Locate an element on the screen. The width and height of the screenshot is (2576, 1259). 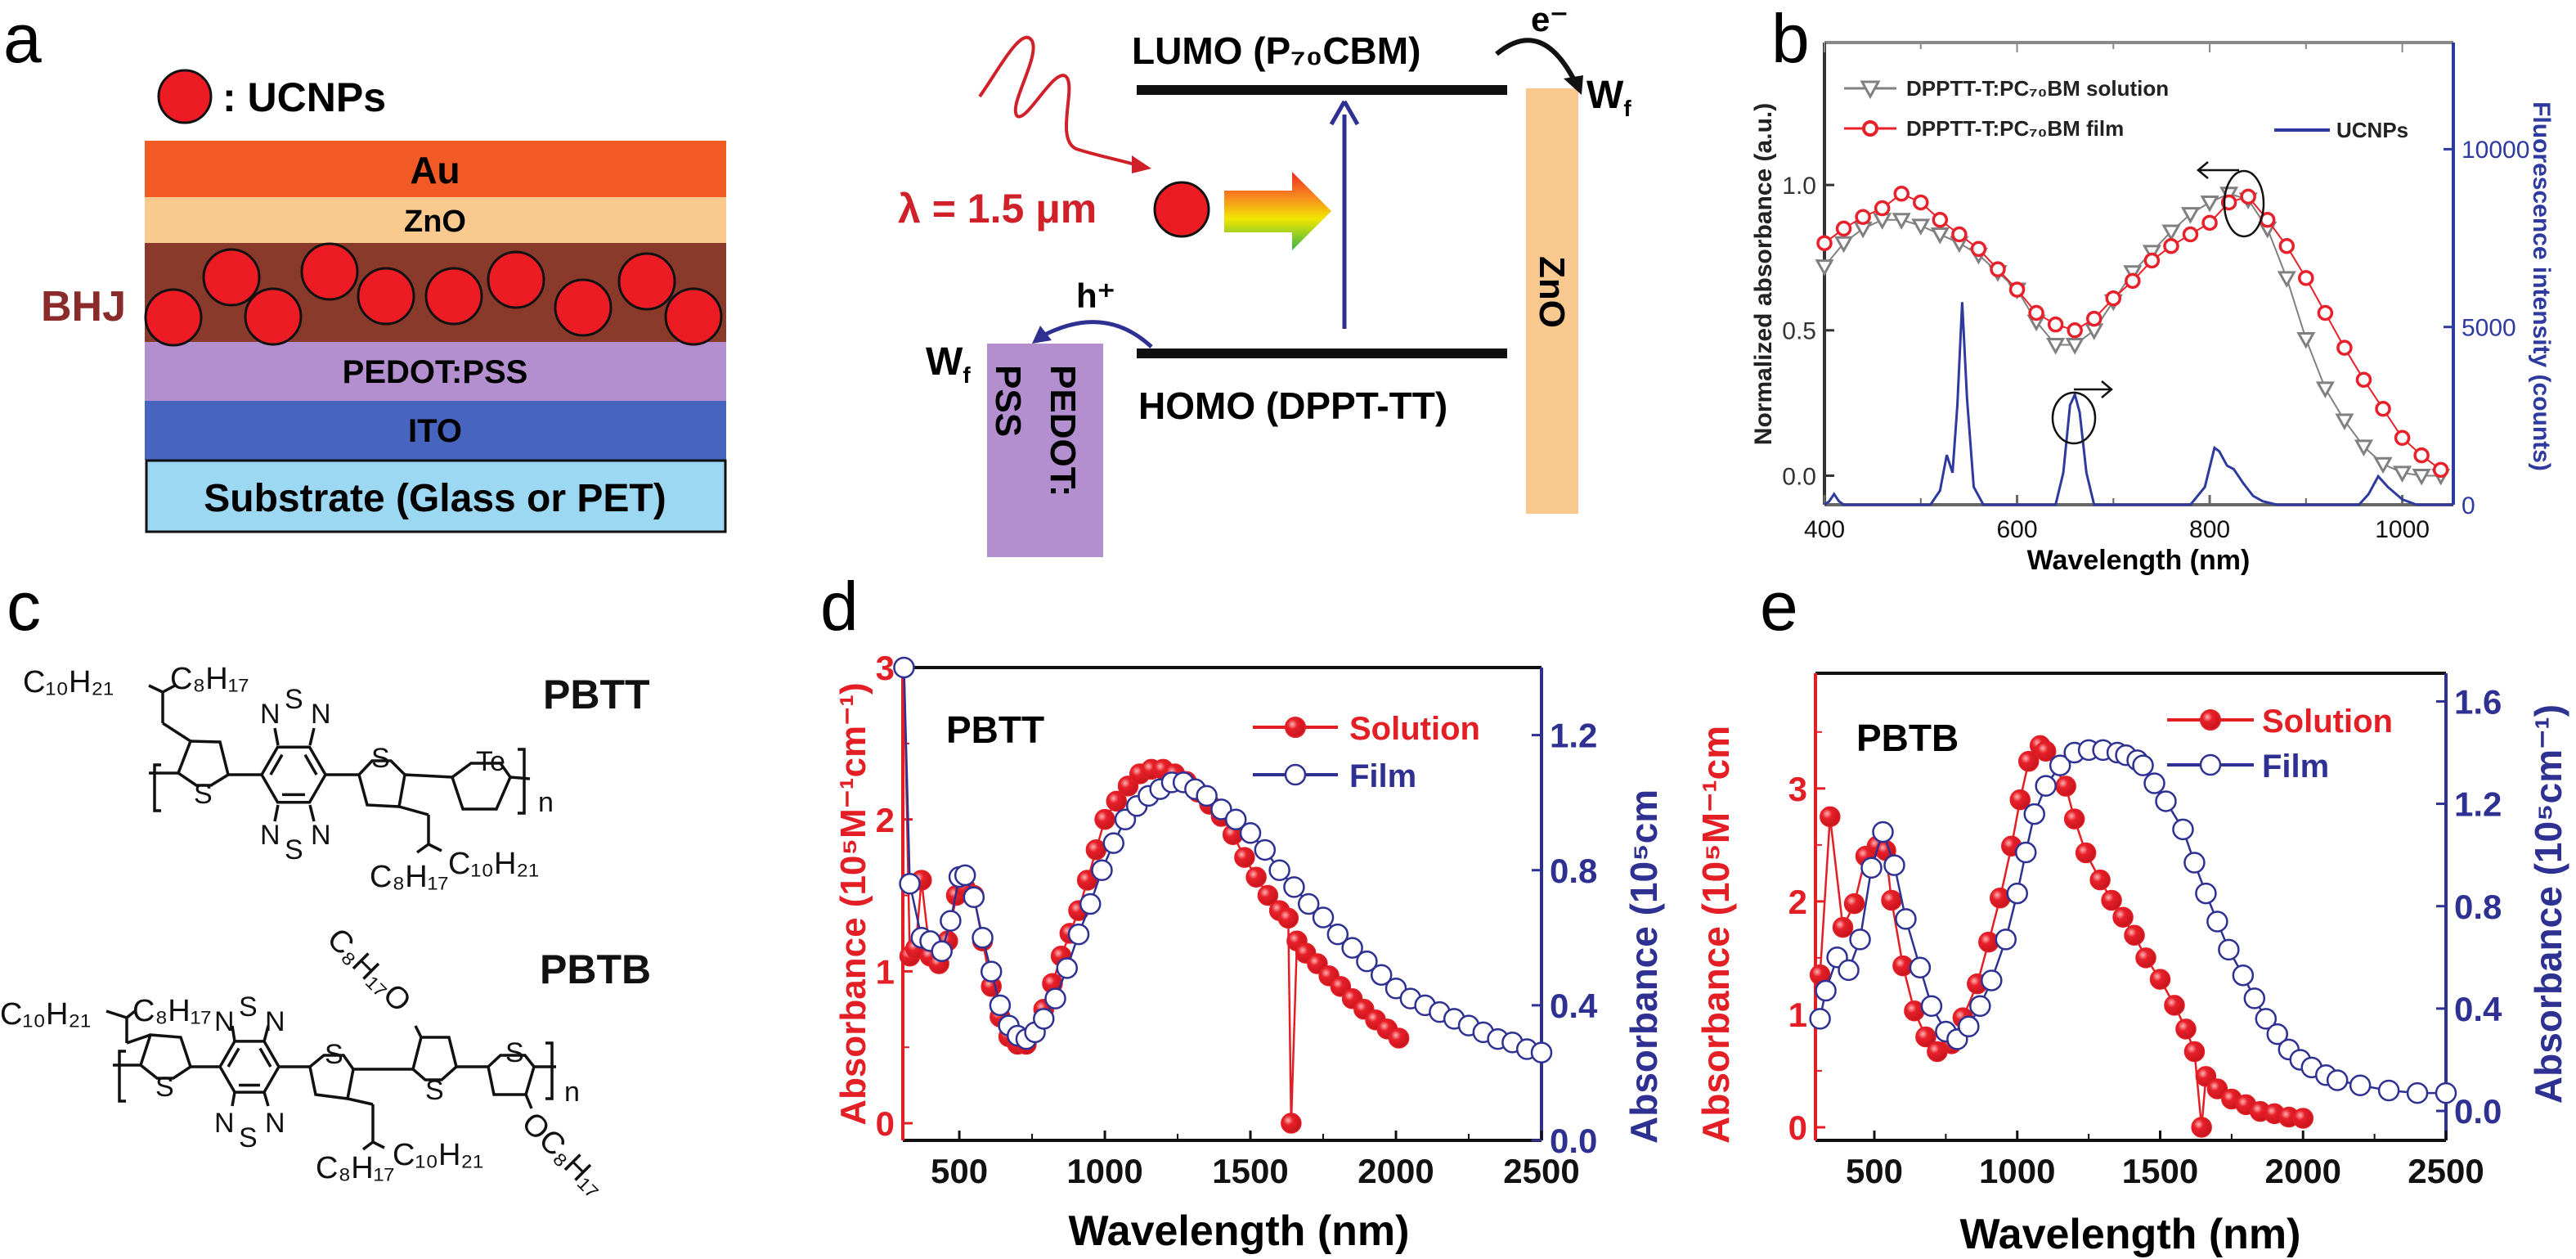
panel-label-e: e is located at coordinates (1779, 606).